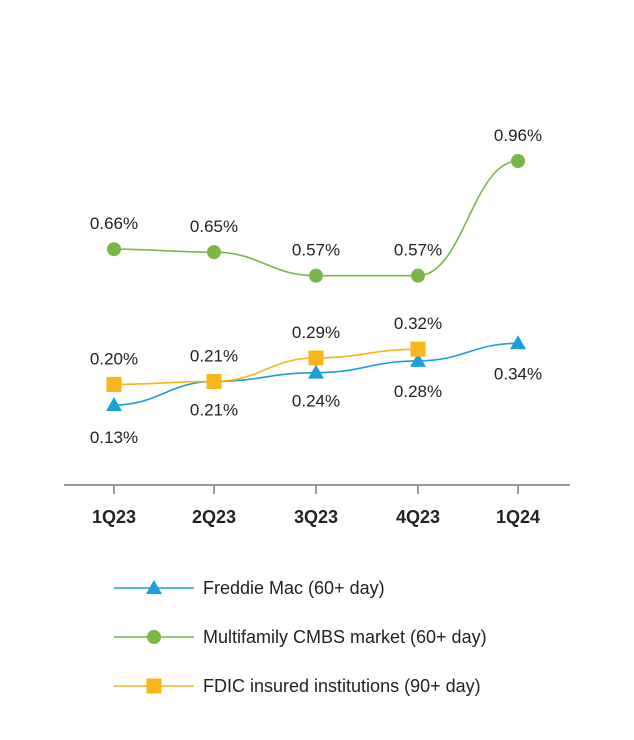 This screenshot has width=634, height=740. Describe the element at coordinates (518, 135) in the screenshot. I see `data-label: 0.96%` at that location.